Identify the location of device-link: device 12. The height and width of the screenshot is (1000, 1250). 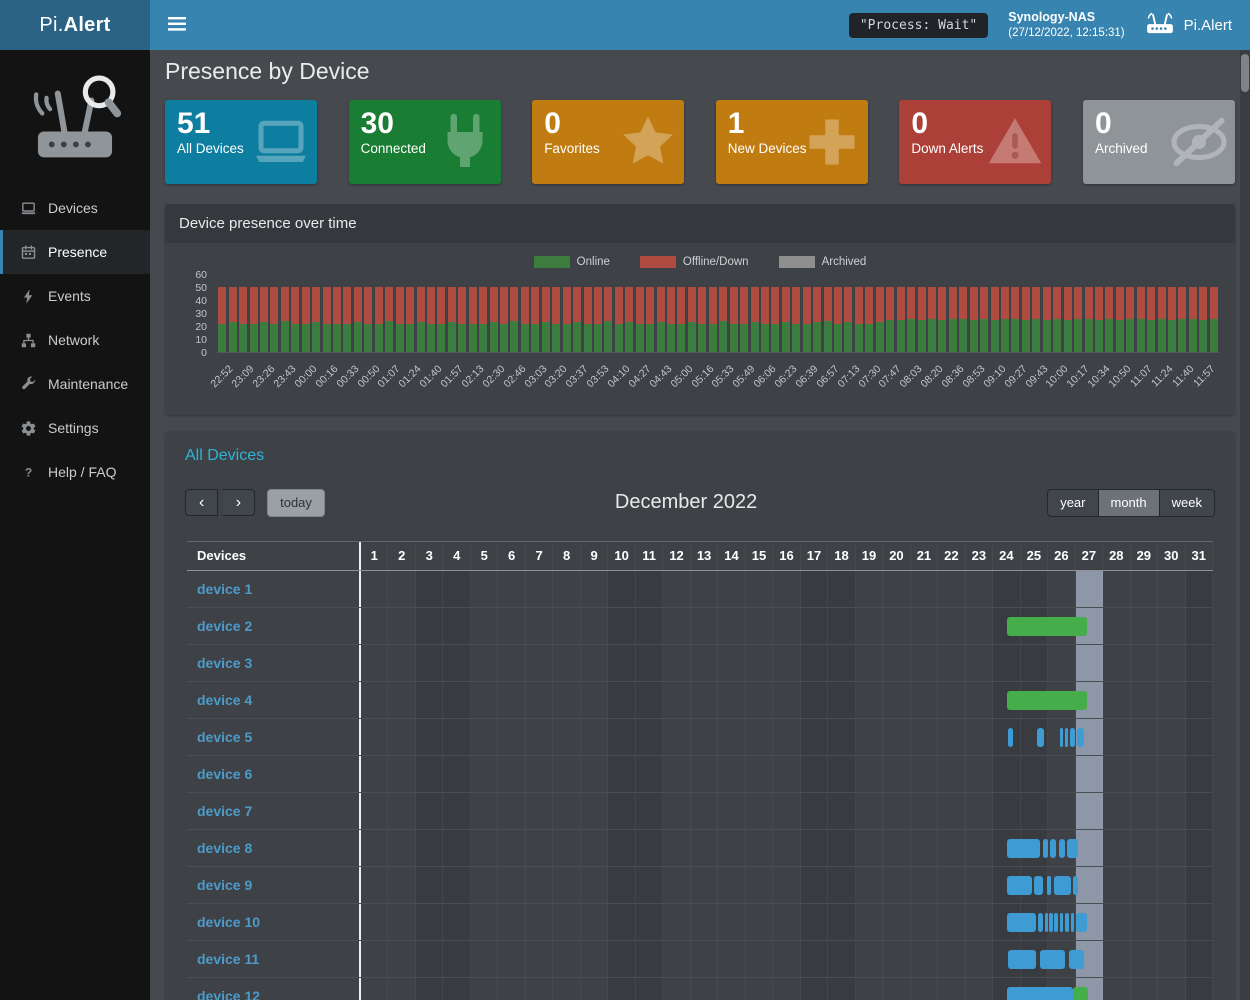
(229, 993).